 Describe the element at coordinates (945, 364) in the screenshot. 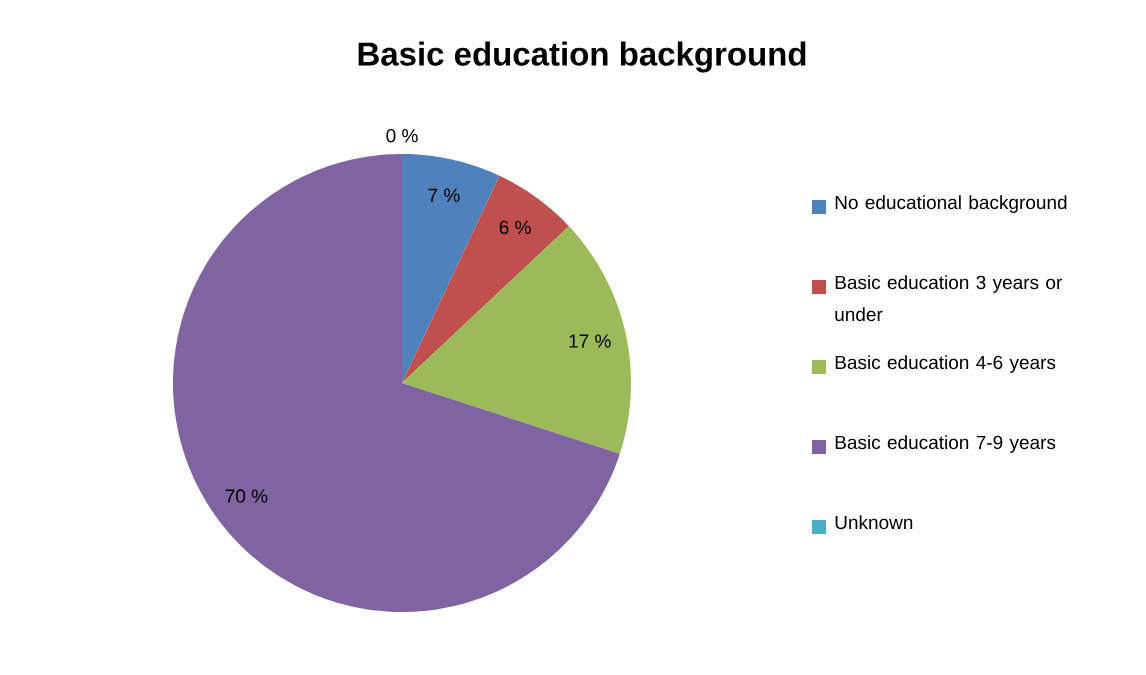

I see `legend-label: Basic education 4-6 years` at that location.